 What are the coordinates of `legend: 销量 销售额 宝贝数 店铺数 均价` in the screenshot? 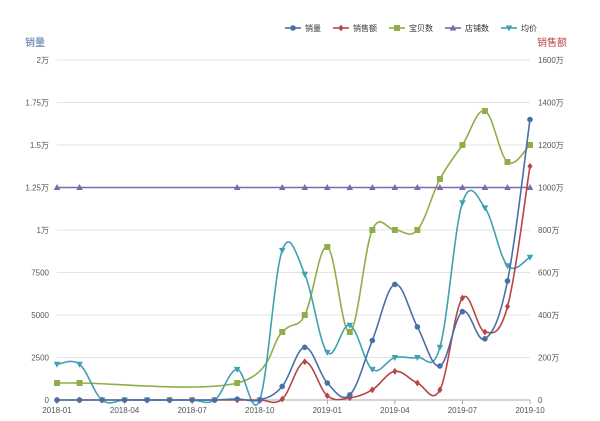 It's located at (411, 28).